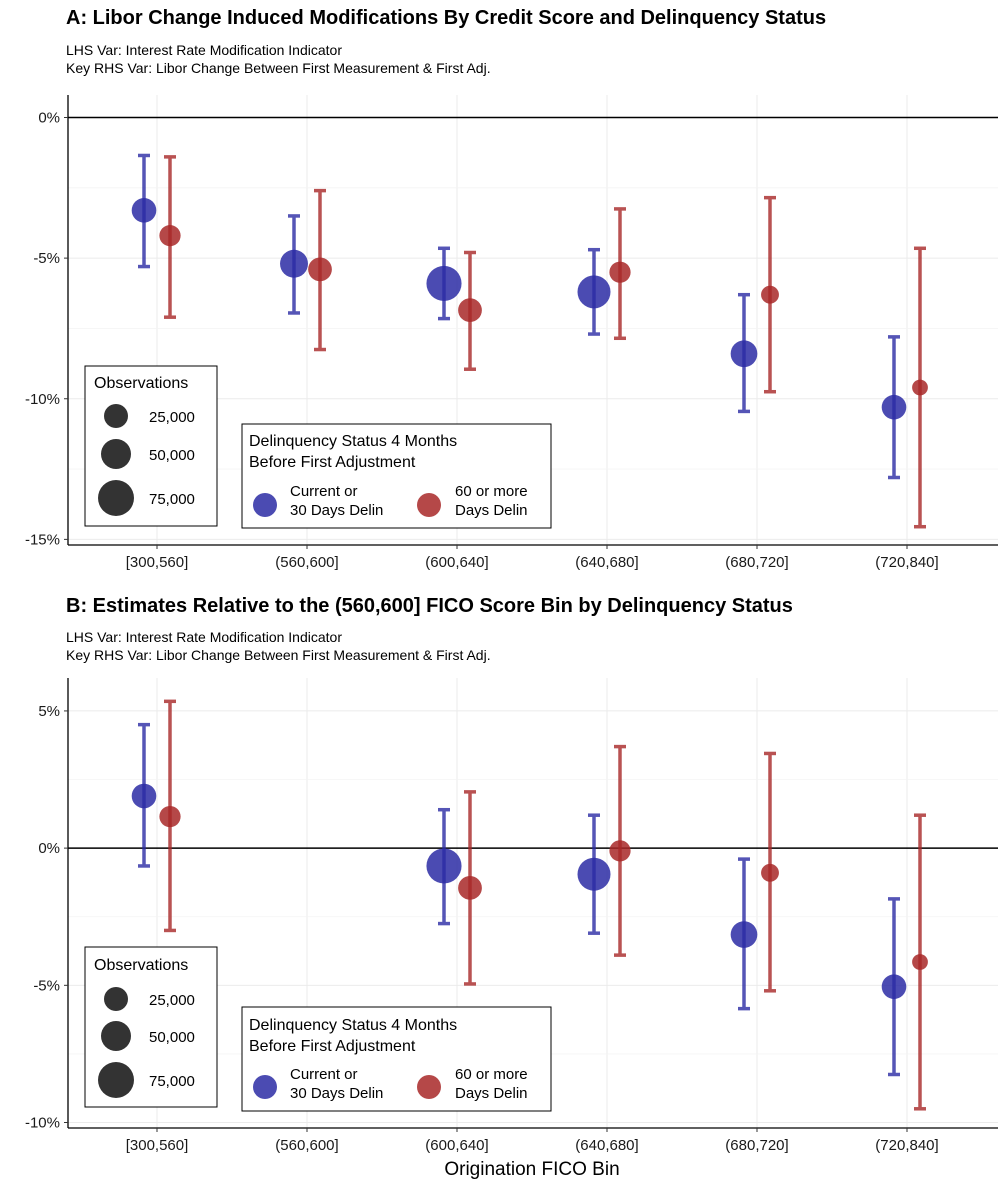 The height and width of the screenshot is (1187, 1005). What do you see at coordinates (42, 539) in the screenshot?
I see `y-tick-label: -15%` at bounding box center [42, 539].